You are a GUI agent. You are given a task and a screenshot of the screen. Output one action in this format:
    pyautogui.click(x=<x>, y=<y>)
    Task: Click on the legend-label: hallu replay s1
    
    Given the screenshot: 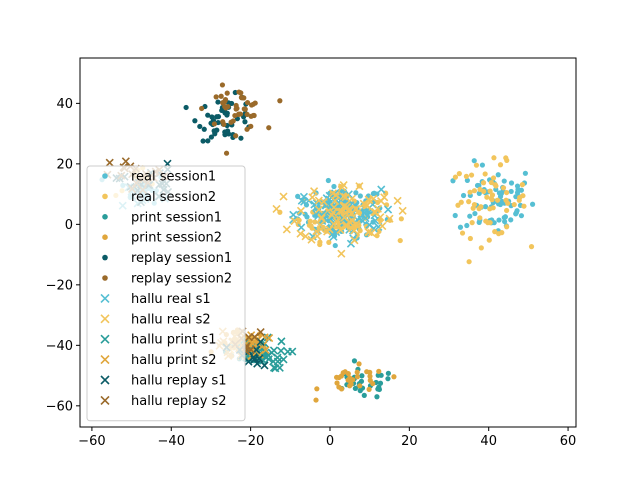 What is the action you would take?
    pyautogui.click(x=179, y=381)
    